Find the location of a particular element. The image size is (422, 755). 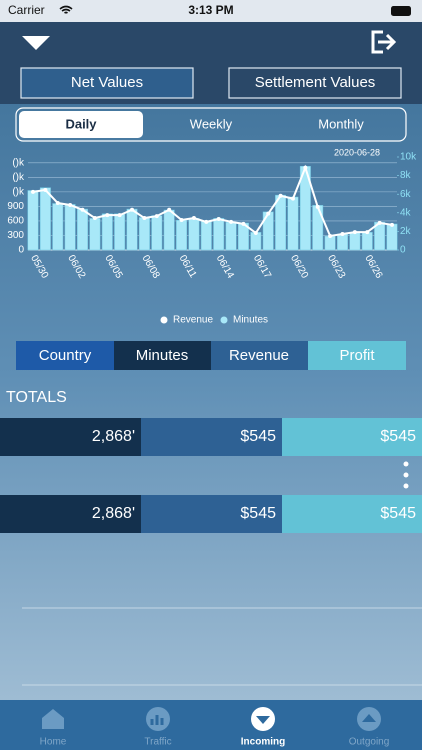

y2-tick-label: 6k is located at coordinates (406, 194).